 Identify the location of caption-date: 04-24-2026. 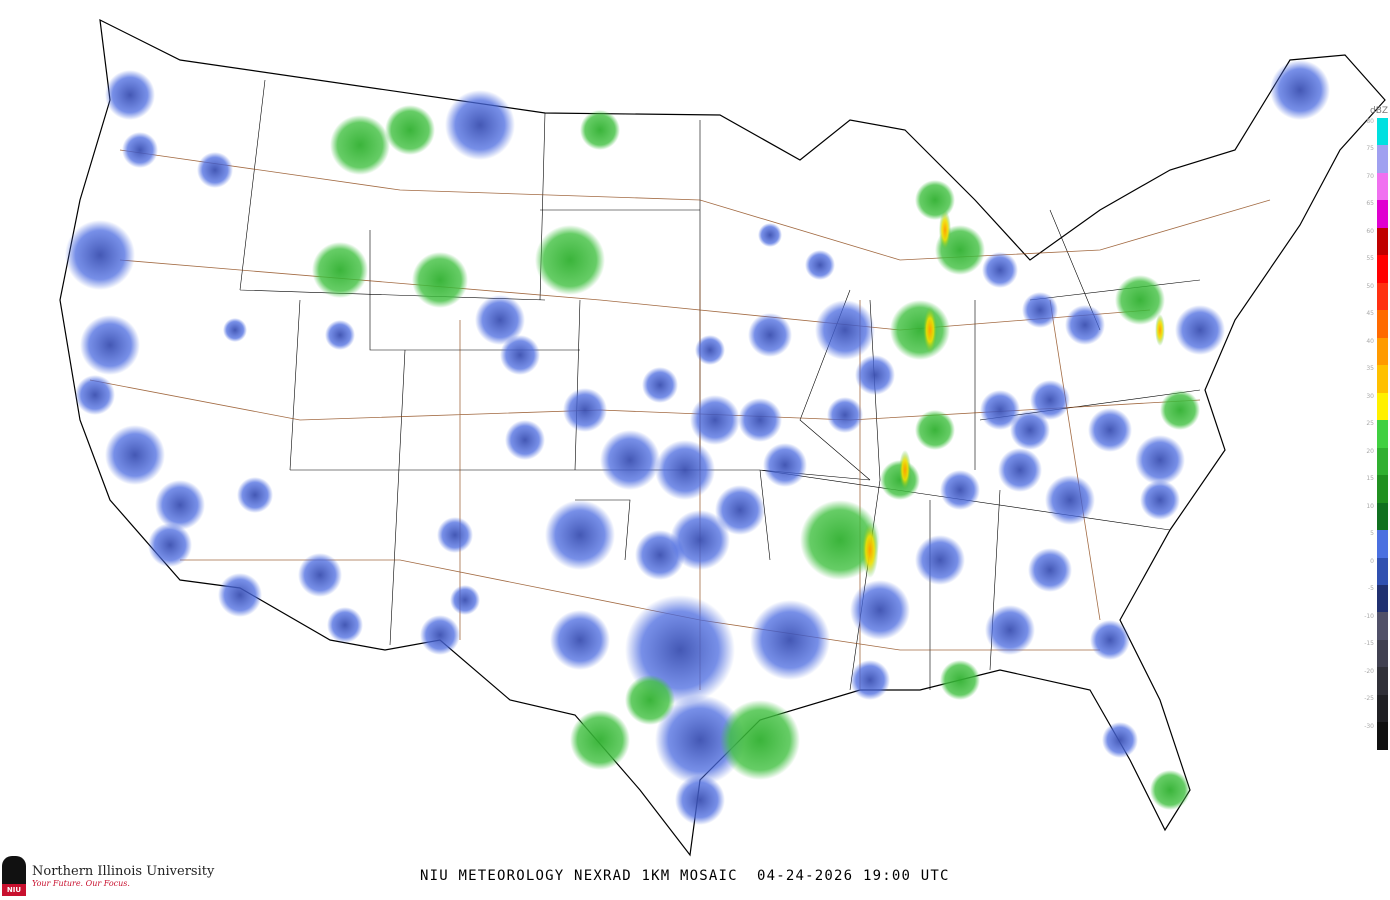
(805, 876).